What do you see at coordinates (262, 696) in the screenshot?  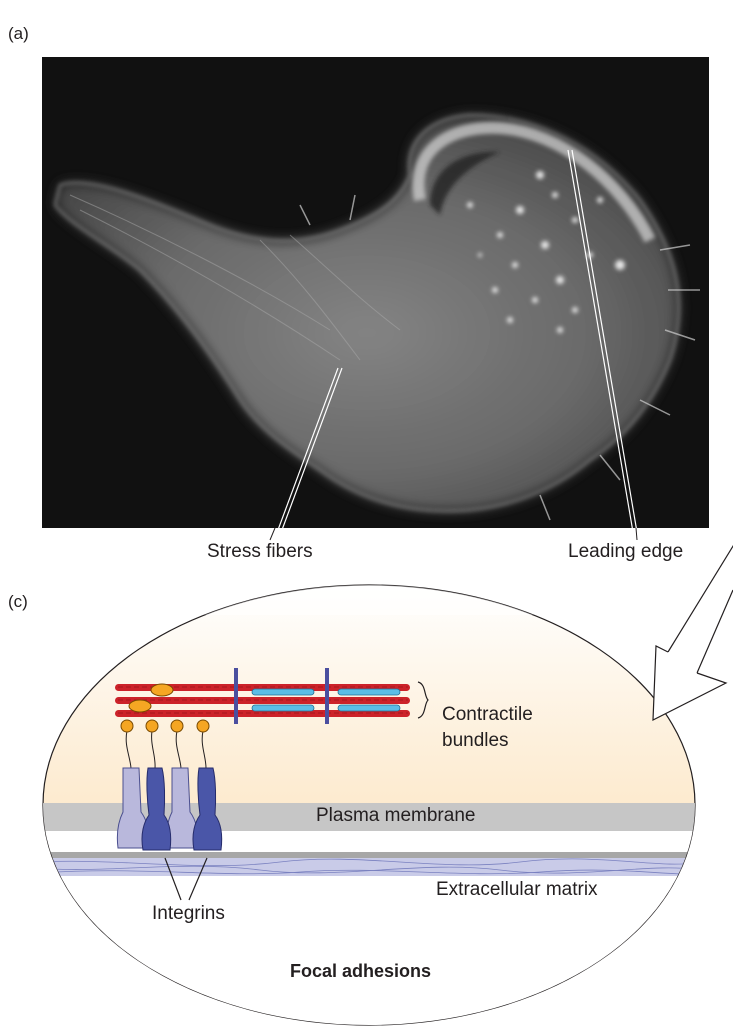 I see `contractile-bundles` at bounding box center [262, 696].